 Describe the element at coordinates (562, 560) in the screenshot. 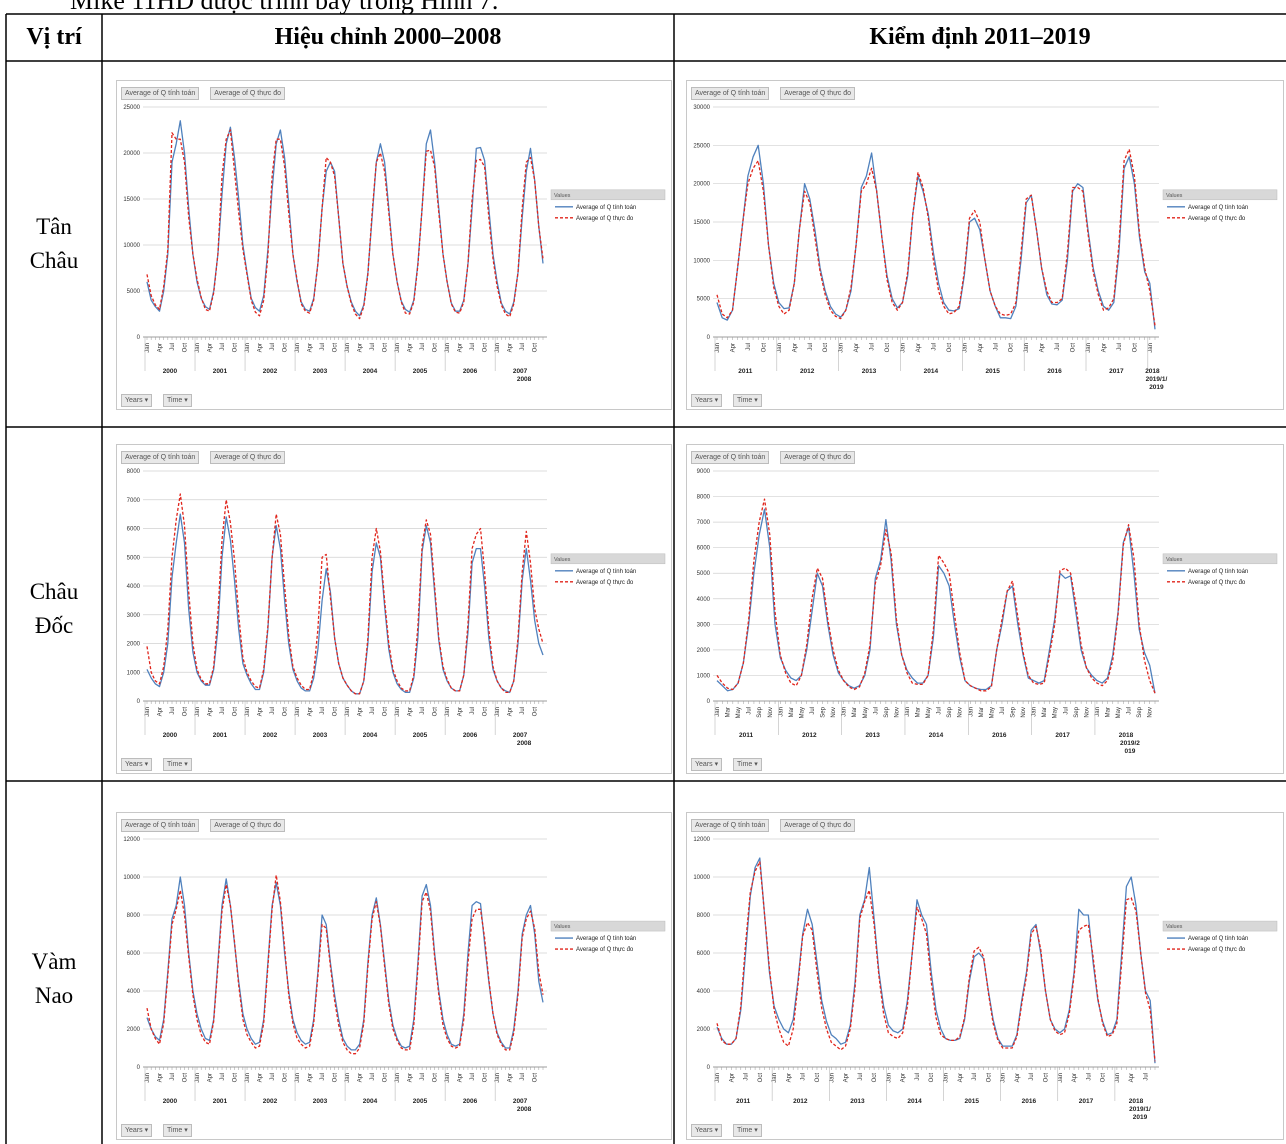

I see `legend-title: Values` at that location.